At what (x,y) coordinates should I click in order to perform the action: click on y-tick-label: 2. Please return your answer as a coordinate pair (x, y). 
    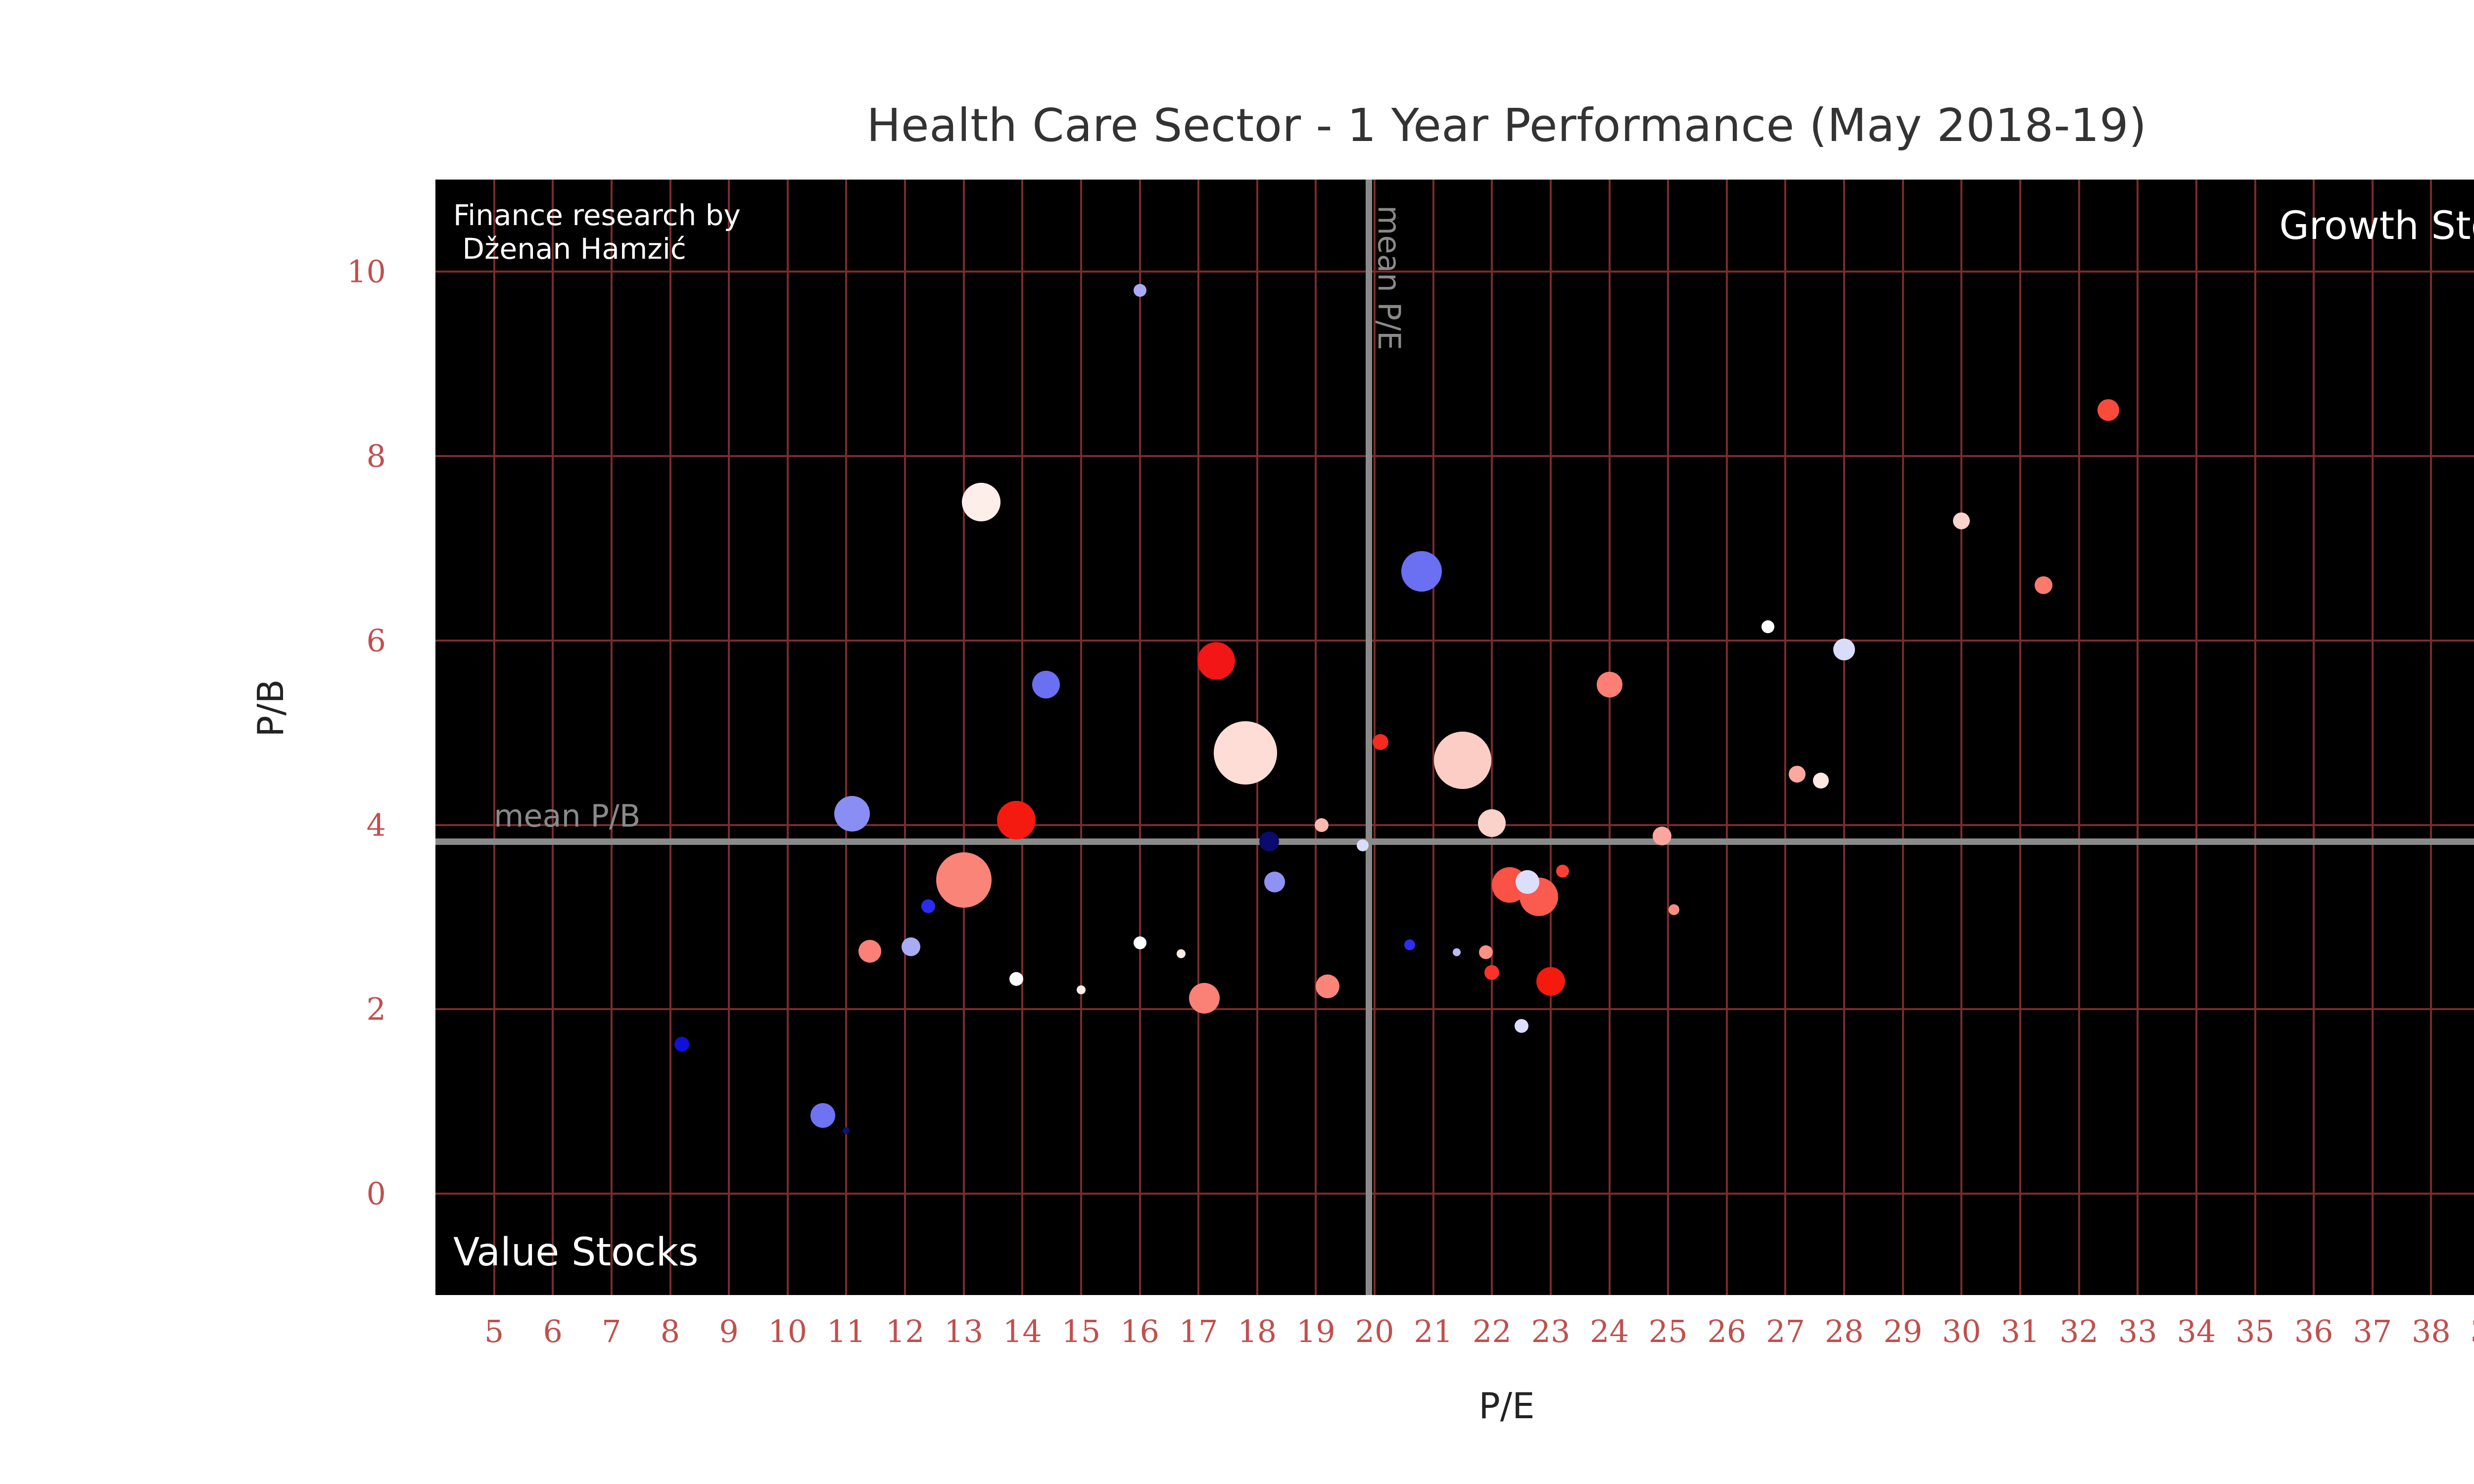
    Looking at the image, I should click on (376, 1009).